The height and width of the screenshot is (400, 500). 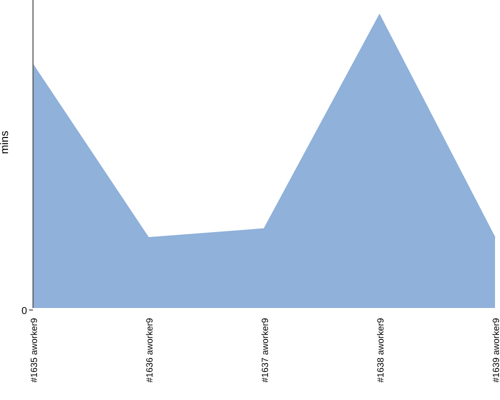 What do you see at coordinates (5, 142) in the screenshot?
I see `y-axis-title: mins` at bounding box center [5, 142].